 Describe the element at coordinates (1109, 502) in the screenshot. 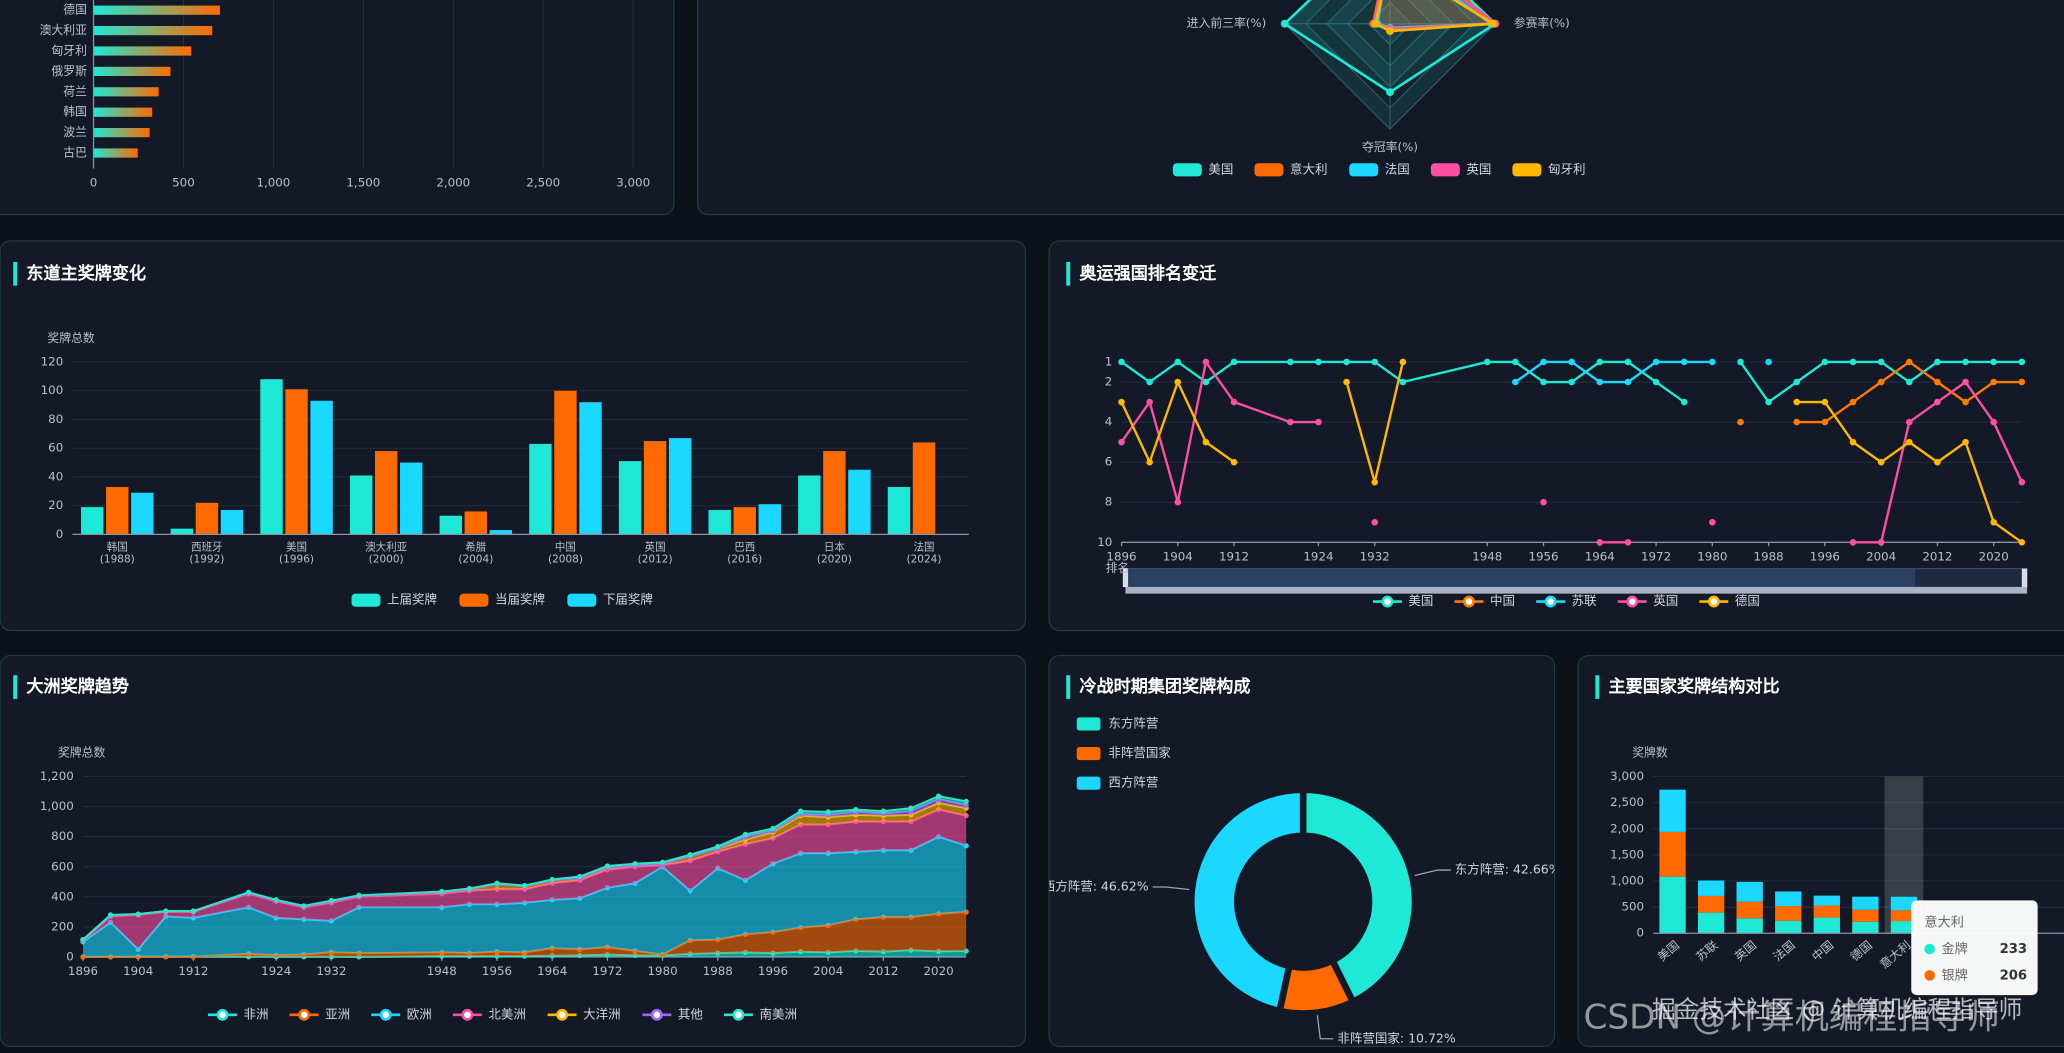

I see `y-tick-label: 8` at that location.